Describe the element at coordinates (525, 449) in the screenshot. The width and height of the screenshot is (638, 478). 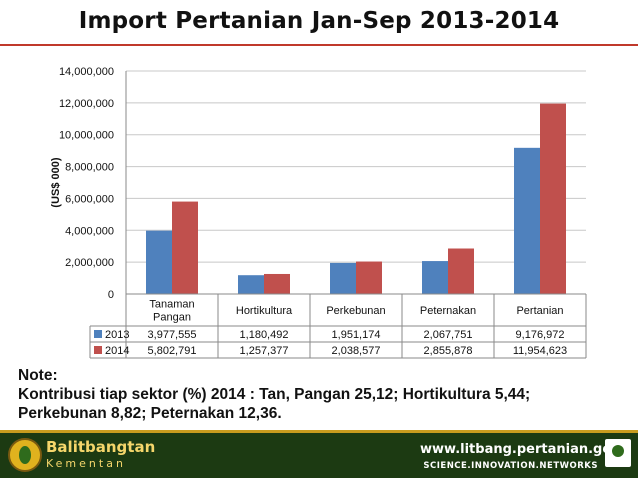
I see `footer-url-link: www.litbang.pertanian.go.id` at that location.